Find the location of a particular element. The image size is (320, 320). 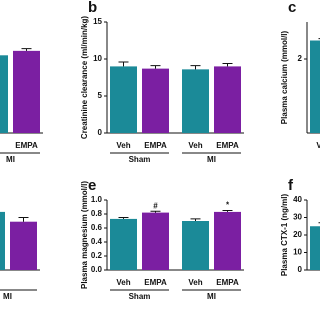

y-axis-label: Plasma magnesium (mmol/l) is located at coordinates (84, 235).